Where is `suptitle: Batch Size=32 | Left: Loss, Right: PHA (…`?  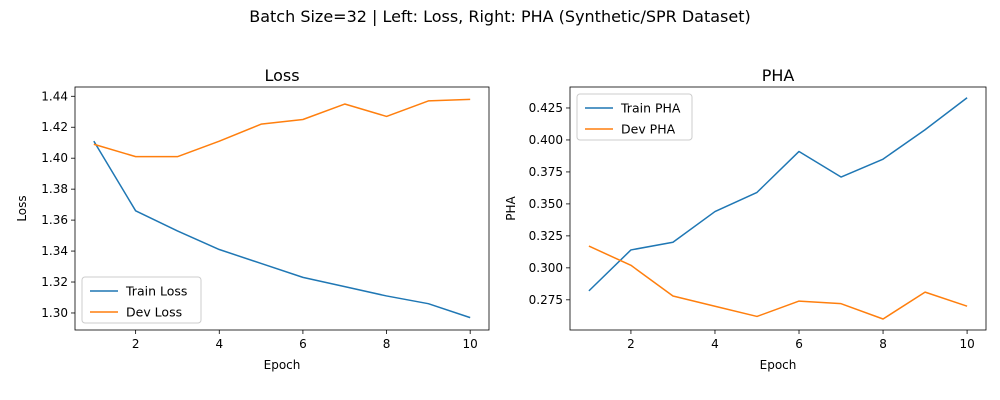
suptitle: Batch Size=32 | Left: Loss, Right: PHA (… is located at coordinates (500, 16).